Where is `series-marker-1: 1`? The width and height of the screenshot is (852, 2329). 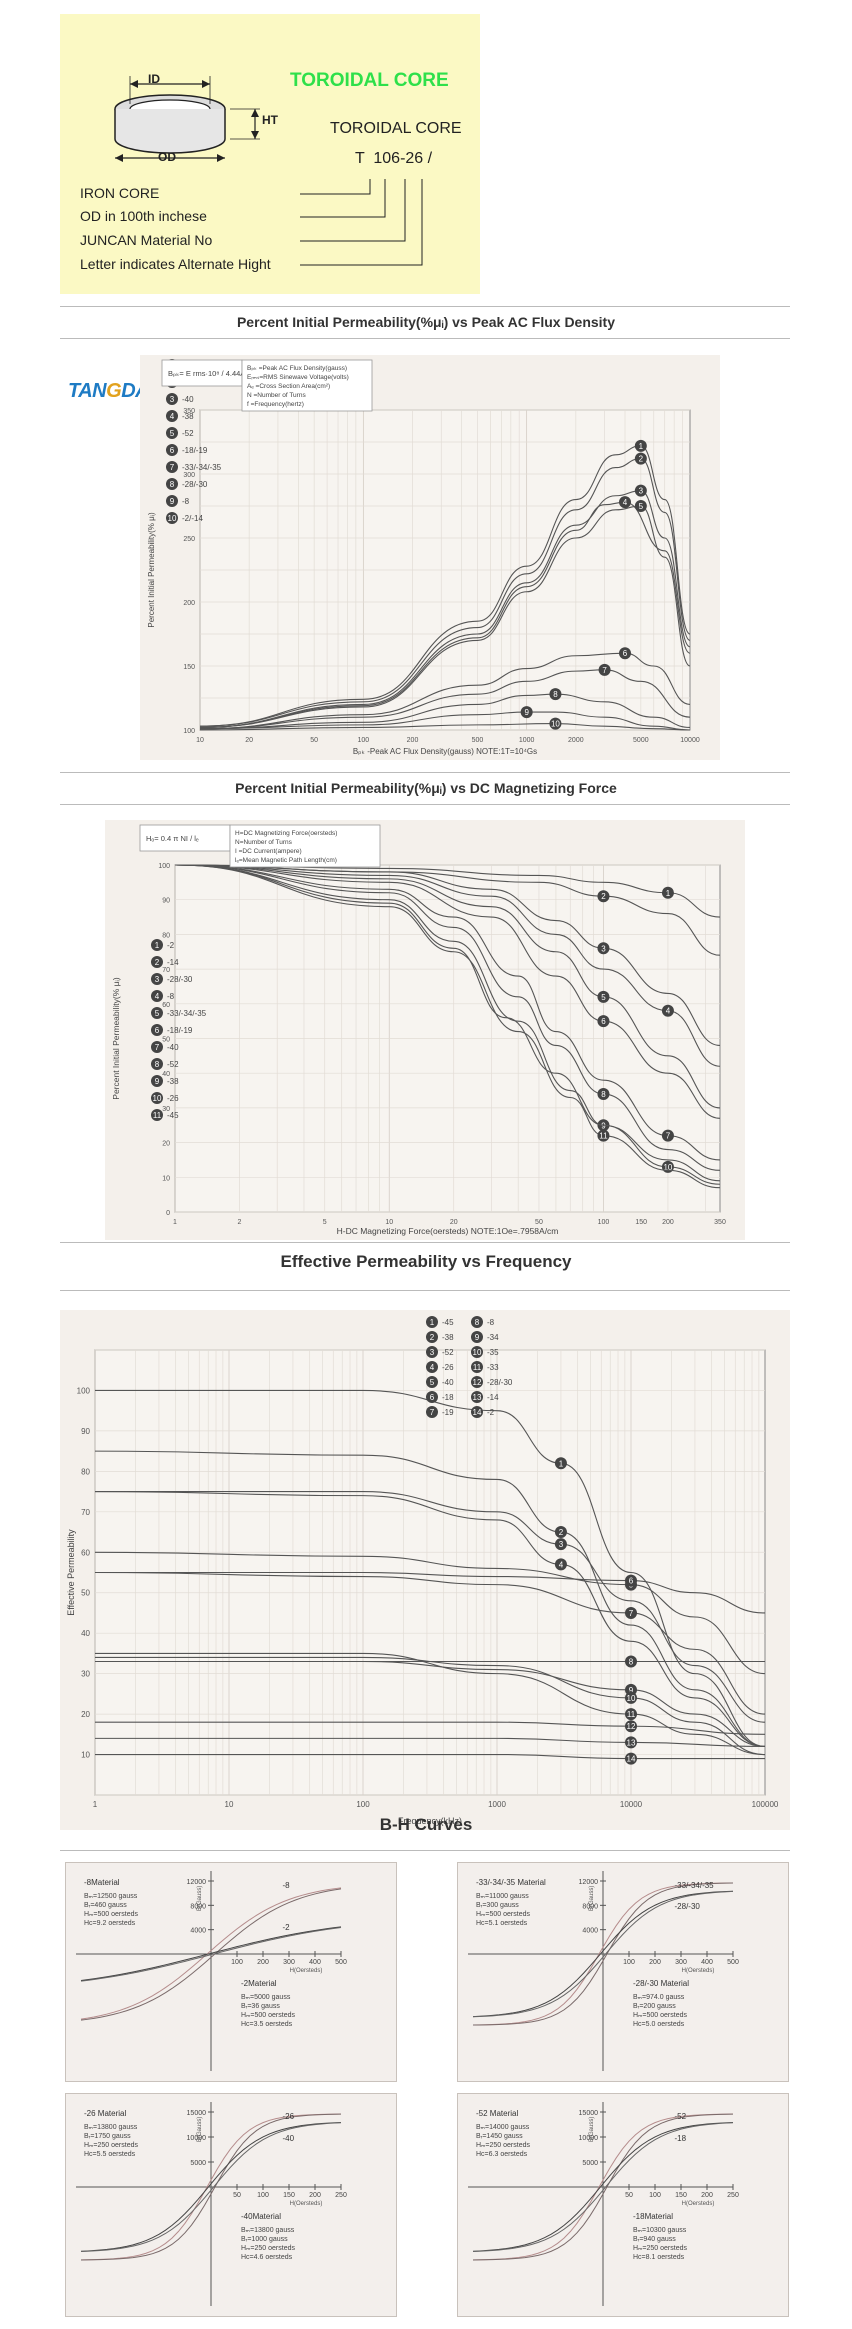
series-marker-1: 1 is located at coordinates (667, 892).